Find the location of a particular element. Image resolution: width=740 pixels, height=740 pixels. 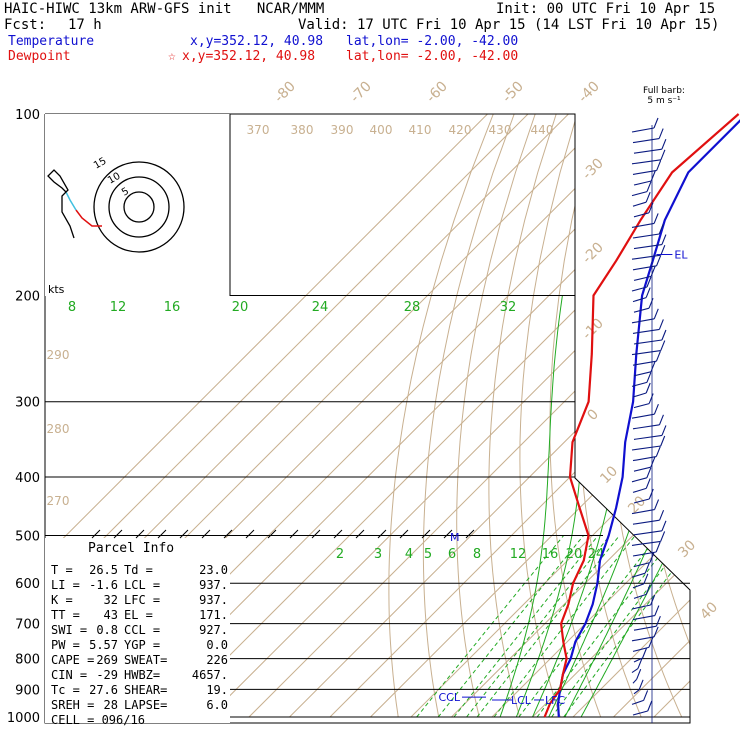

pressure-tick-label: 1000 is located at coordinates (23, 718).